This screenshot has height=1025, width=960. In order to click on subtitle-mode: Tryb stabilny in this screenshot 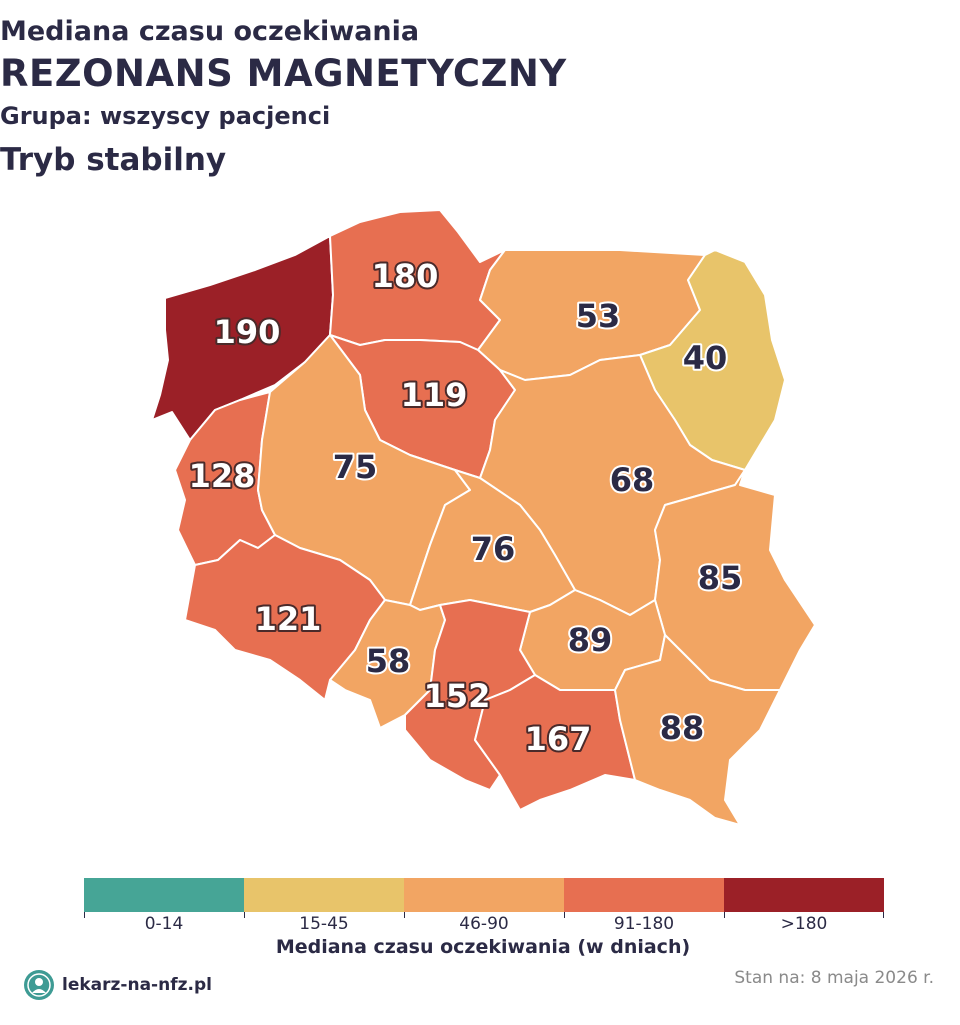, I will do `click(113, 160)`.